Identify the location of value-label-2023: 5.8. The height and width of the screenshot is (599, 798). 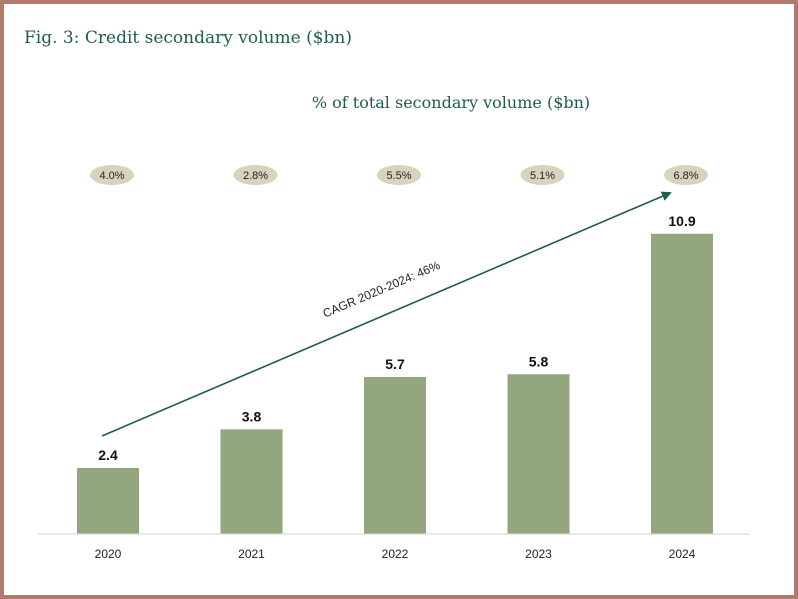
(539, 361).